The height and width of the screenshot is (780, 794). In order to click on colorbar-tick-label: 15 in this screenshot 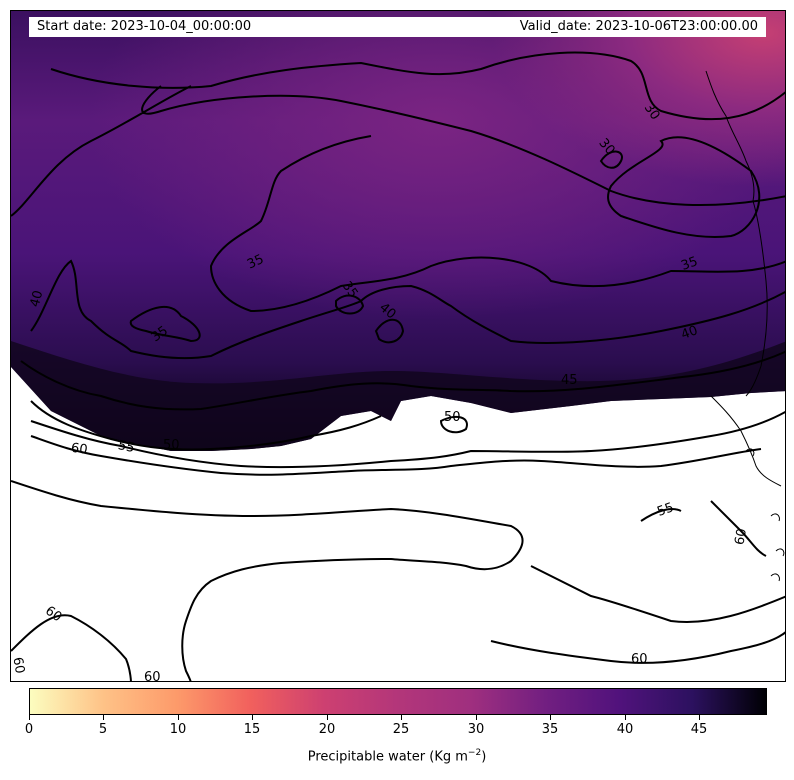, I will do `click(252, 729)`.